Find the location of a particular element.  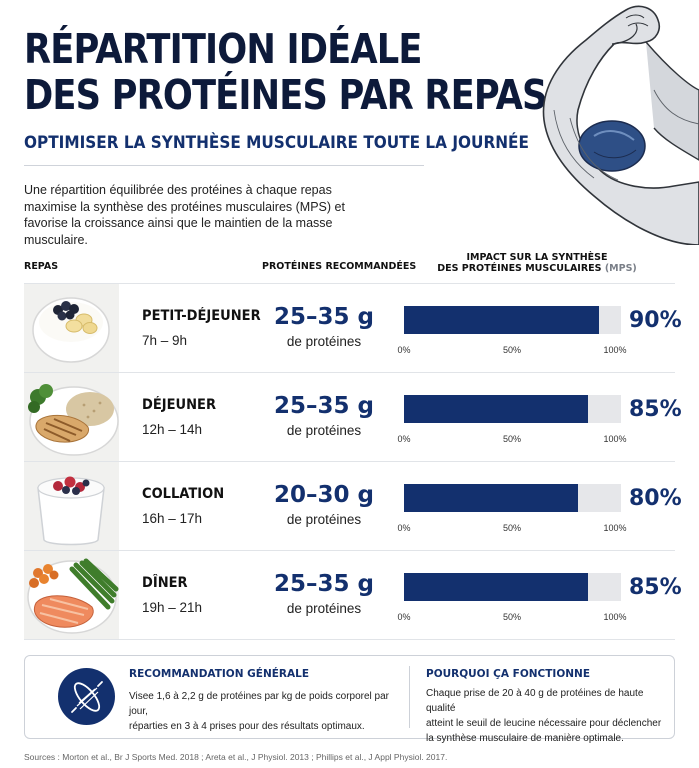

mps-bar-dinner is located at coordinates (496, 587).